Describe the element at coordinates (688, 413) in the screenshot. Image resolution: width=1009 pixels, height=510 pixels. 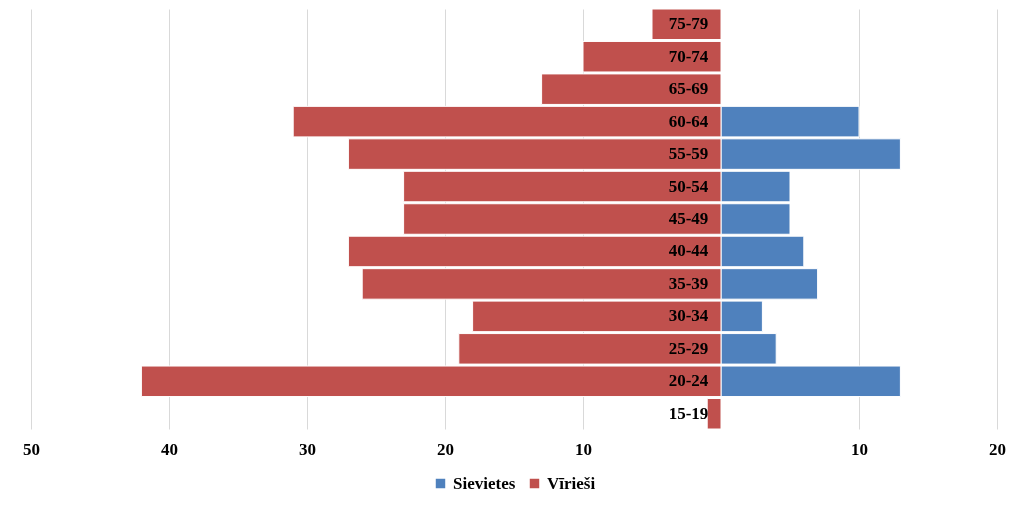
I see `y-tick-label: 15-19` at that location.